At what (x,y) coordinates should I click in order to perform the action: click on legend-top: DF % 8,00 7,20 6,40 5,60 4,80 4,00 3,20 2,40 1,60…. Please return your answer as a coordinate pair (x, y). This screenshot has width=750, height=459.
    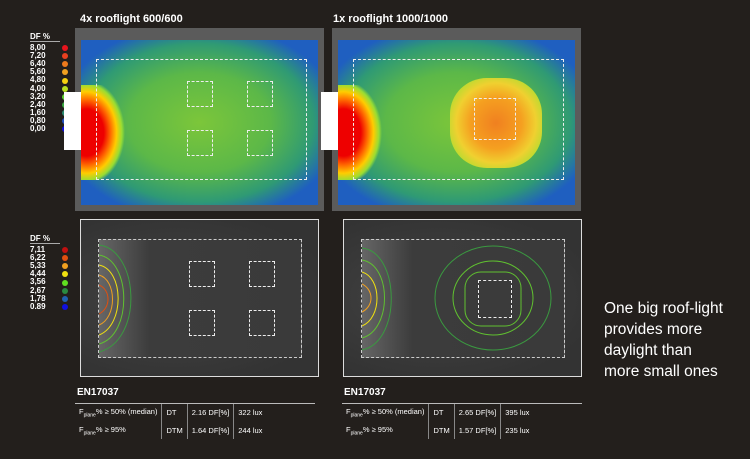
    Looking at the image, I should click on (49, 83).